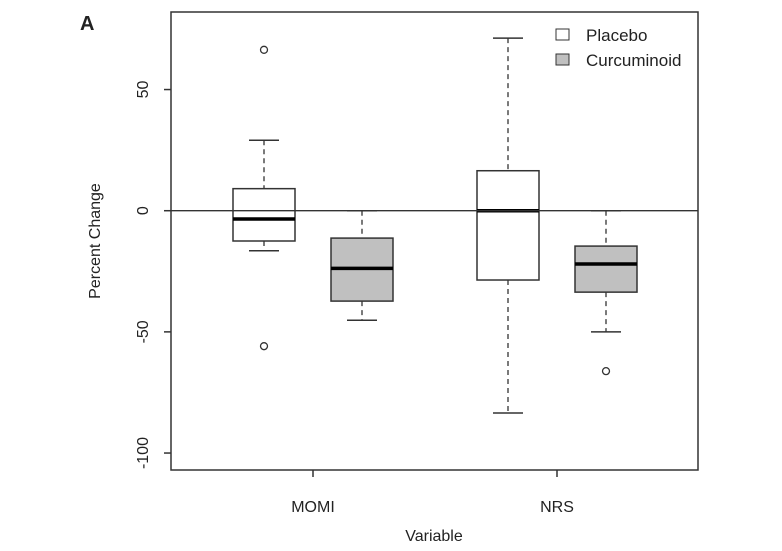  Describe the element at coordinates (362, 265) in the screenshot. I see `box-curcuminoid-momi` at that location.